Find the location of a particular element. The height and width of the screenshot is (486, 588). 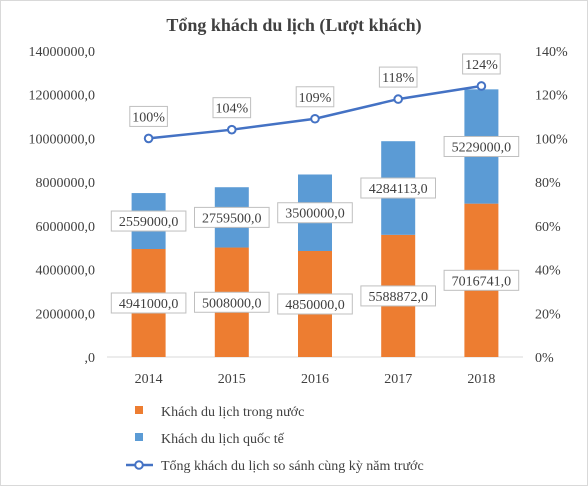

x-tick-label: 2015 is located at coordinates (232, 379).